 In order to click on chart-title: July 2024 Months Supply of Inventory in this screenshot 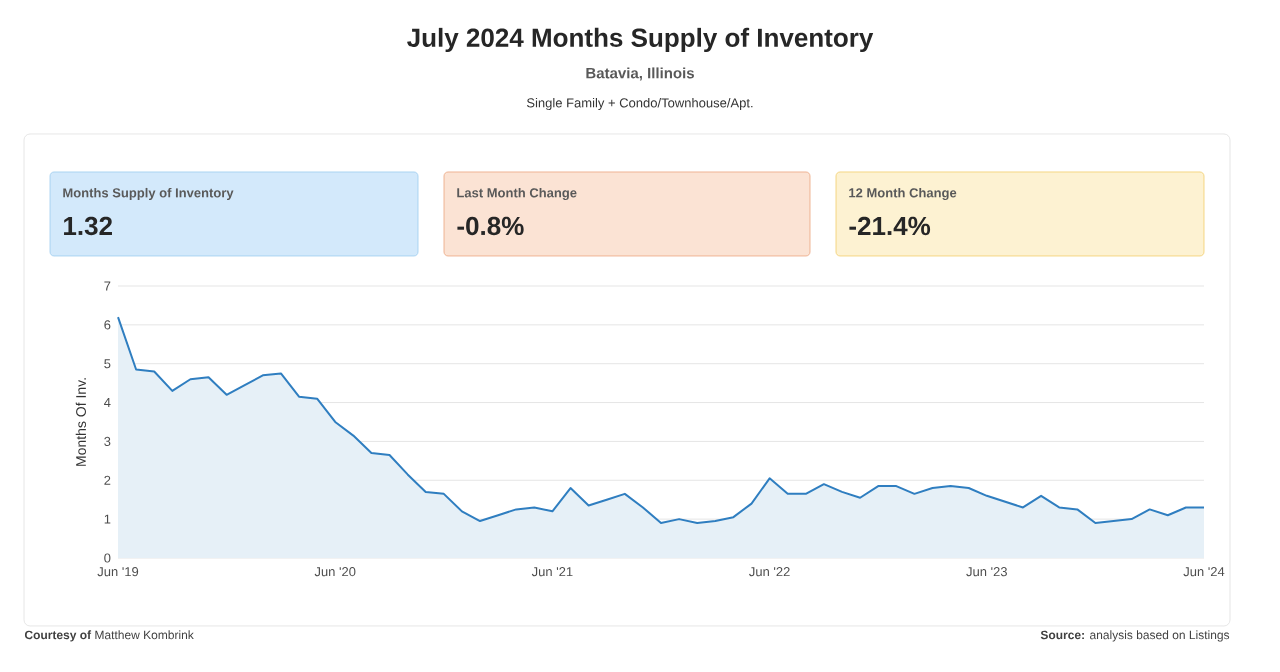, I will do `click(640, 40)`.